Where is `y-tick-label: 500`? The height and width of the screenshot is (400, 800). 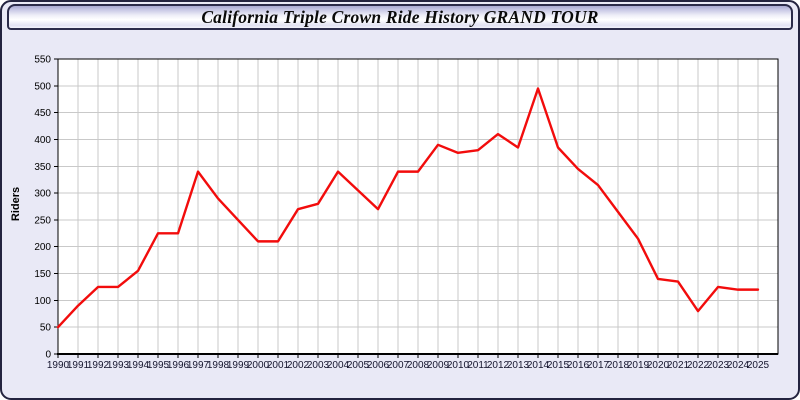 y-tick-label: 500 is located at coordinates (42, 86).